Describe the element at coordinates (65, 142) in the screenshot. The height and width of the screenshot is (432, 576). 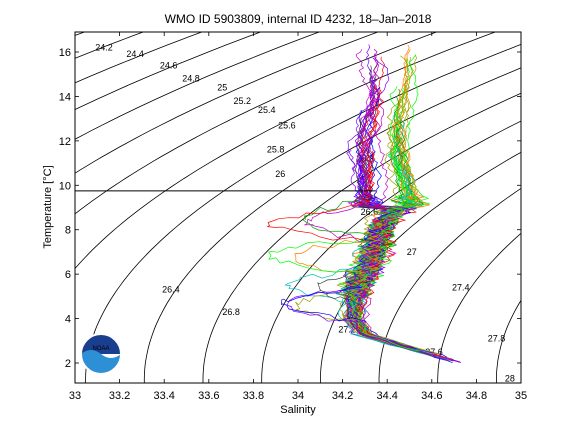
I see `y-tick-label: 12` at that location.